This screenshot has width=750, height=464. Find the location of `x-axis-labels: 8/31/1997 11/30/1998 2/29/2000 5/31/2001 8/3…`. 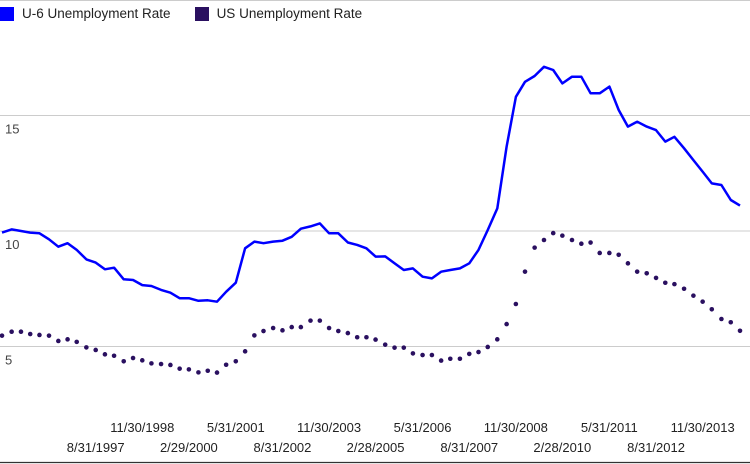

x-axis-labels: 8/31/1997 11/30/1998 2/29/2000 5/31/2001 8/3… is located at coordinates (401, 437).